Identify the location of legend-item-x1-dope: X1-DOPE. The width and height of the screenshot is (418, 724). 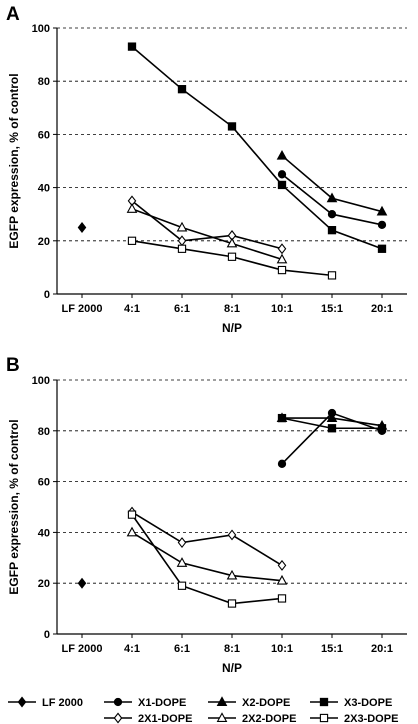
(145, 703).